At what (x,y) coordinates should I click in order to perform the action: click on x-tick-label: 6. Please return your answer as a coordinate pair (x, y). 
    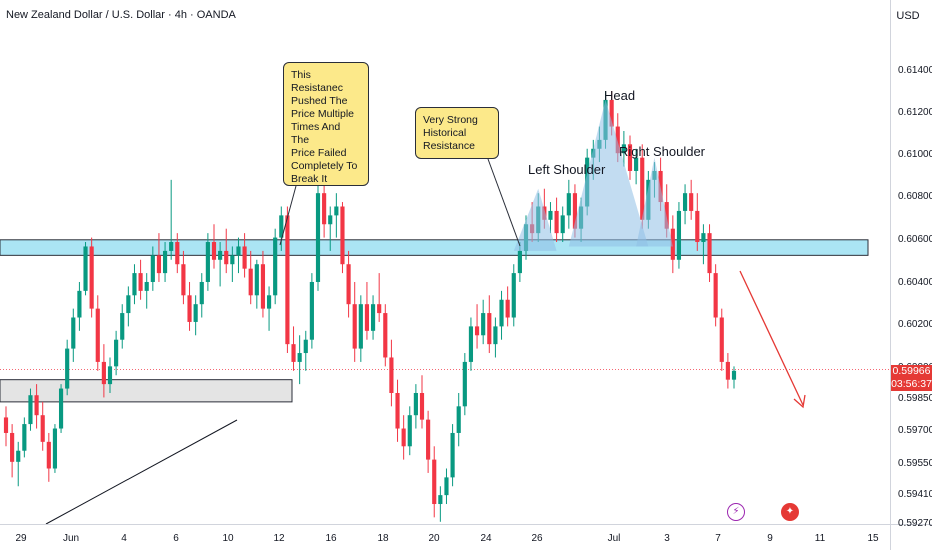
    Looking at the image, I should click on (176, 538).